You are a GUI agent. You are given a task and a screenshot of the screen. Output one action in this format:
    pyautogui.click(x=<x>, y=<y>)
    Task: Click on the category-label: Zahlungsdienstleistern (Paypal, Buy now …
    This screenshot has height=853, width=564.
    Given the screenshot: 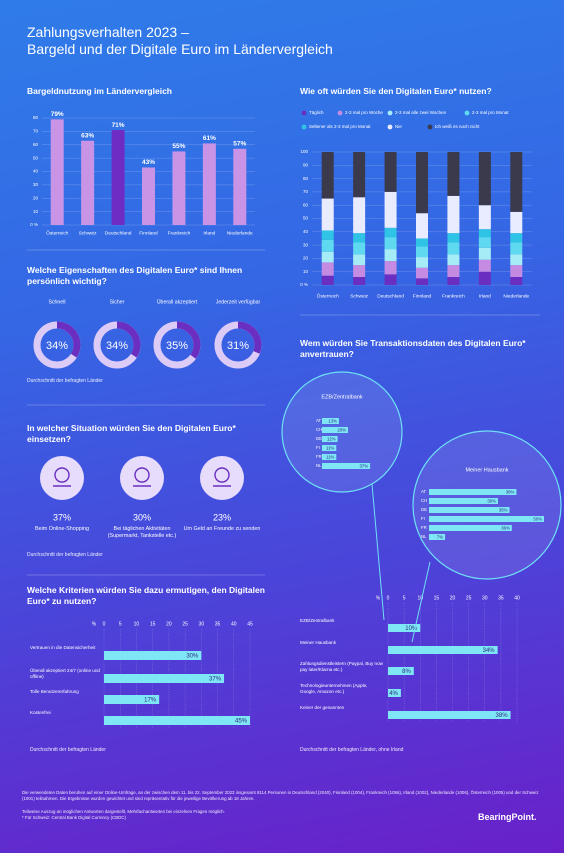 What is the action you would take?
    pyautogui.click(x=341, y=666)
    